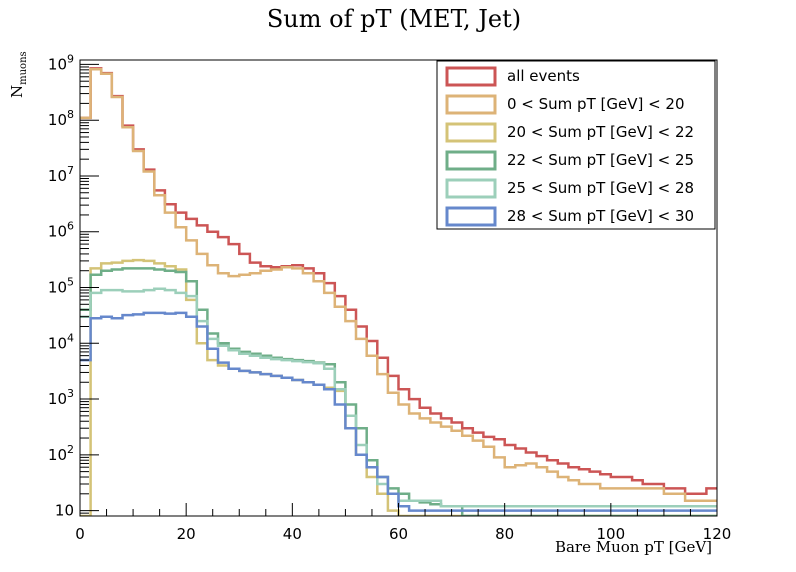  What do you see at coordinates (61, 397) in the screenshot?
I see `y-tick-label-2: 10³` at bounding box center [61, 397].